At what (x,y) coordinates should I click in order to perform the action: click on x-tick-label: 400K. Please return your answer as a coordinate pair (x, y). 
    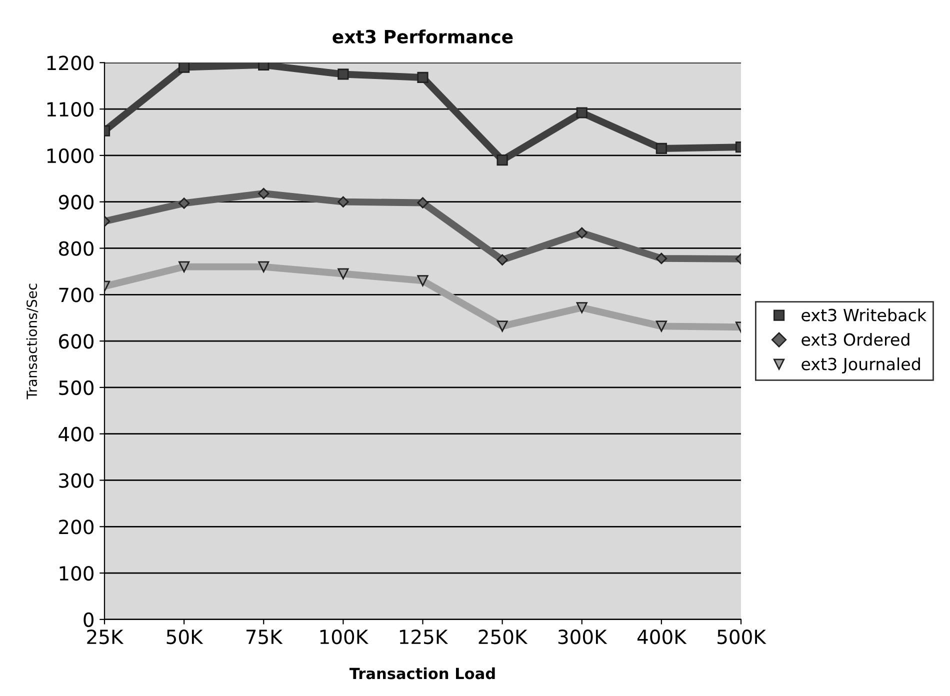
    Looking at the image, I should click on (662, 637).